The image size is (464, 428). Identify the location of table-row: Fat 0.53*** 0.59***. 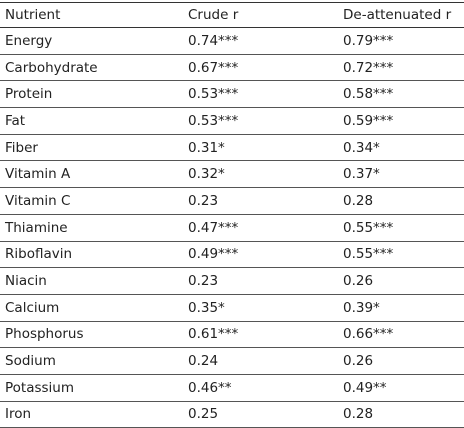
(232, 121).